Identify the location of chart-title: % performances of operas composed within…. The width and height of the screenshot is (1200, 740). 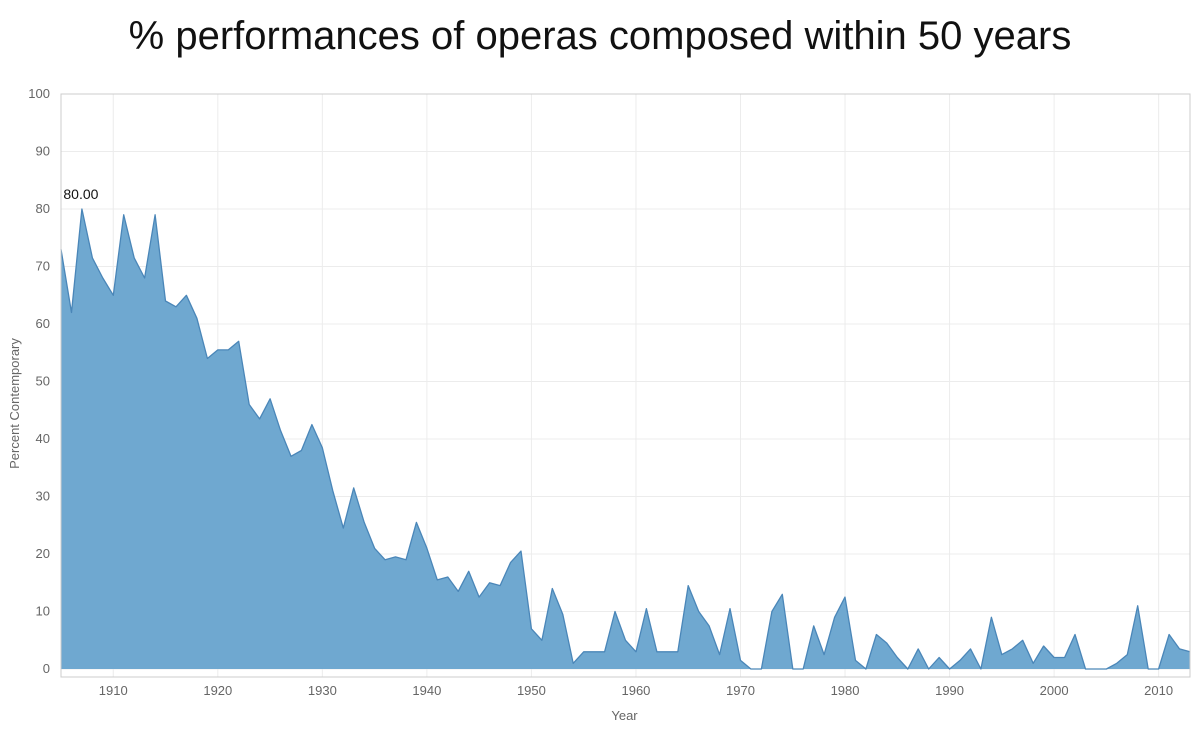
(600, 36).